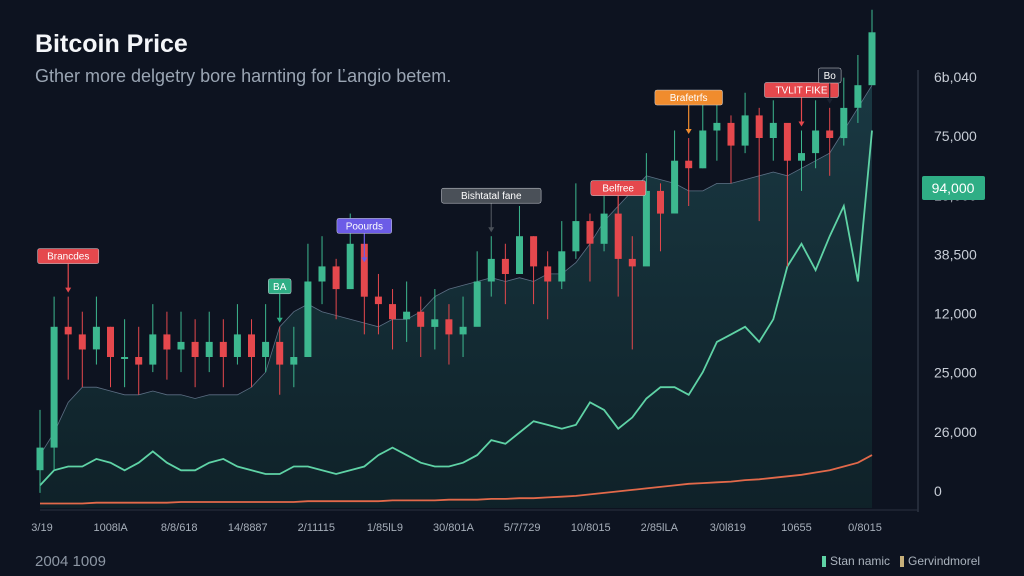 This screenshot has height=576, width=1024. Describe the element at coordinates (955, 373) in the screenshot. I see `y-tick-label-5: 25,000` at that location.